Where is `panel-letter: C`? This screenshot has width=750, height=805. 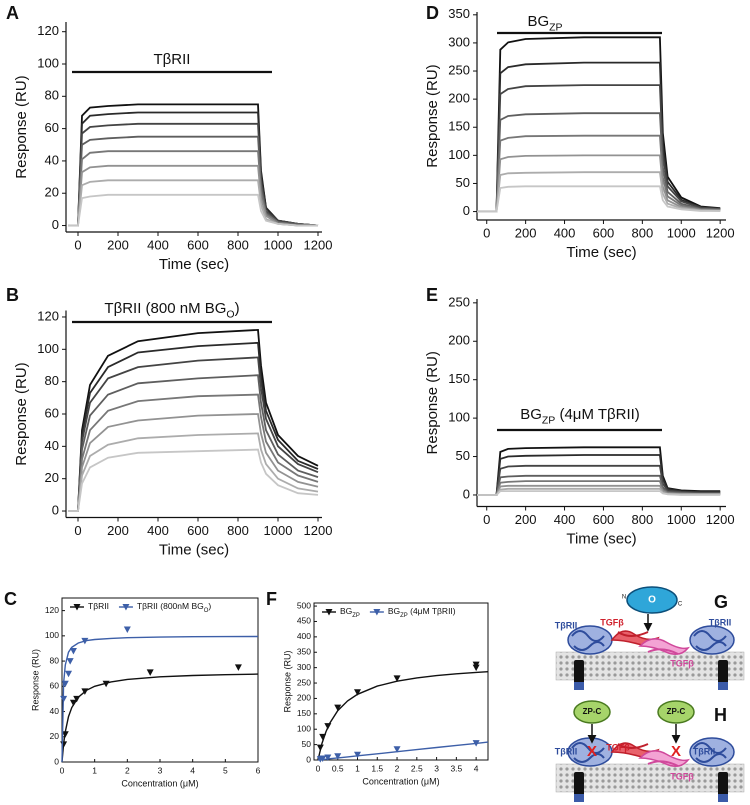
panel-letter: C is located at coordinates (10, 599).